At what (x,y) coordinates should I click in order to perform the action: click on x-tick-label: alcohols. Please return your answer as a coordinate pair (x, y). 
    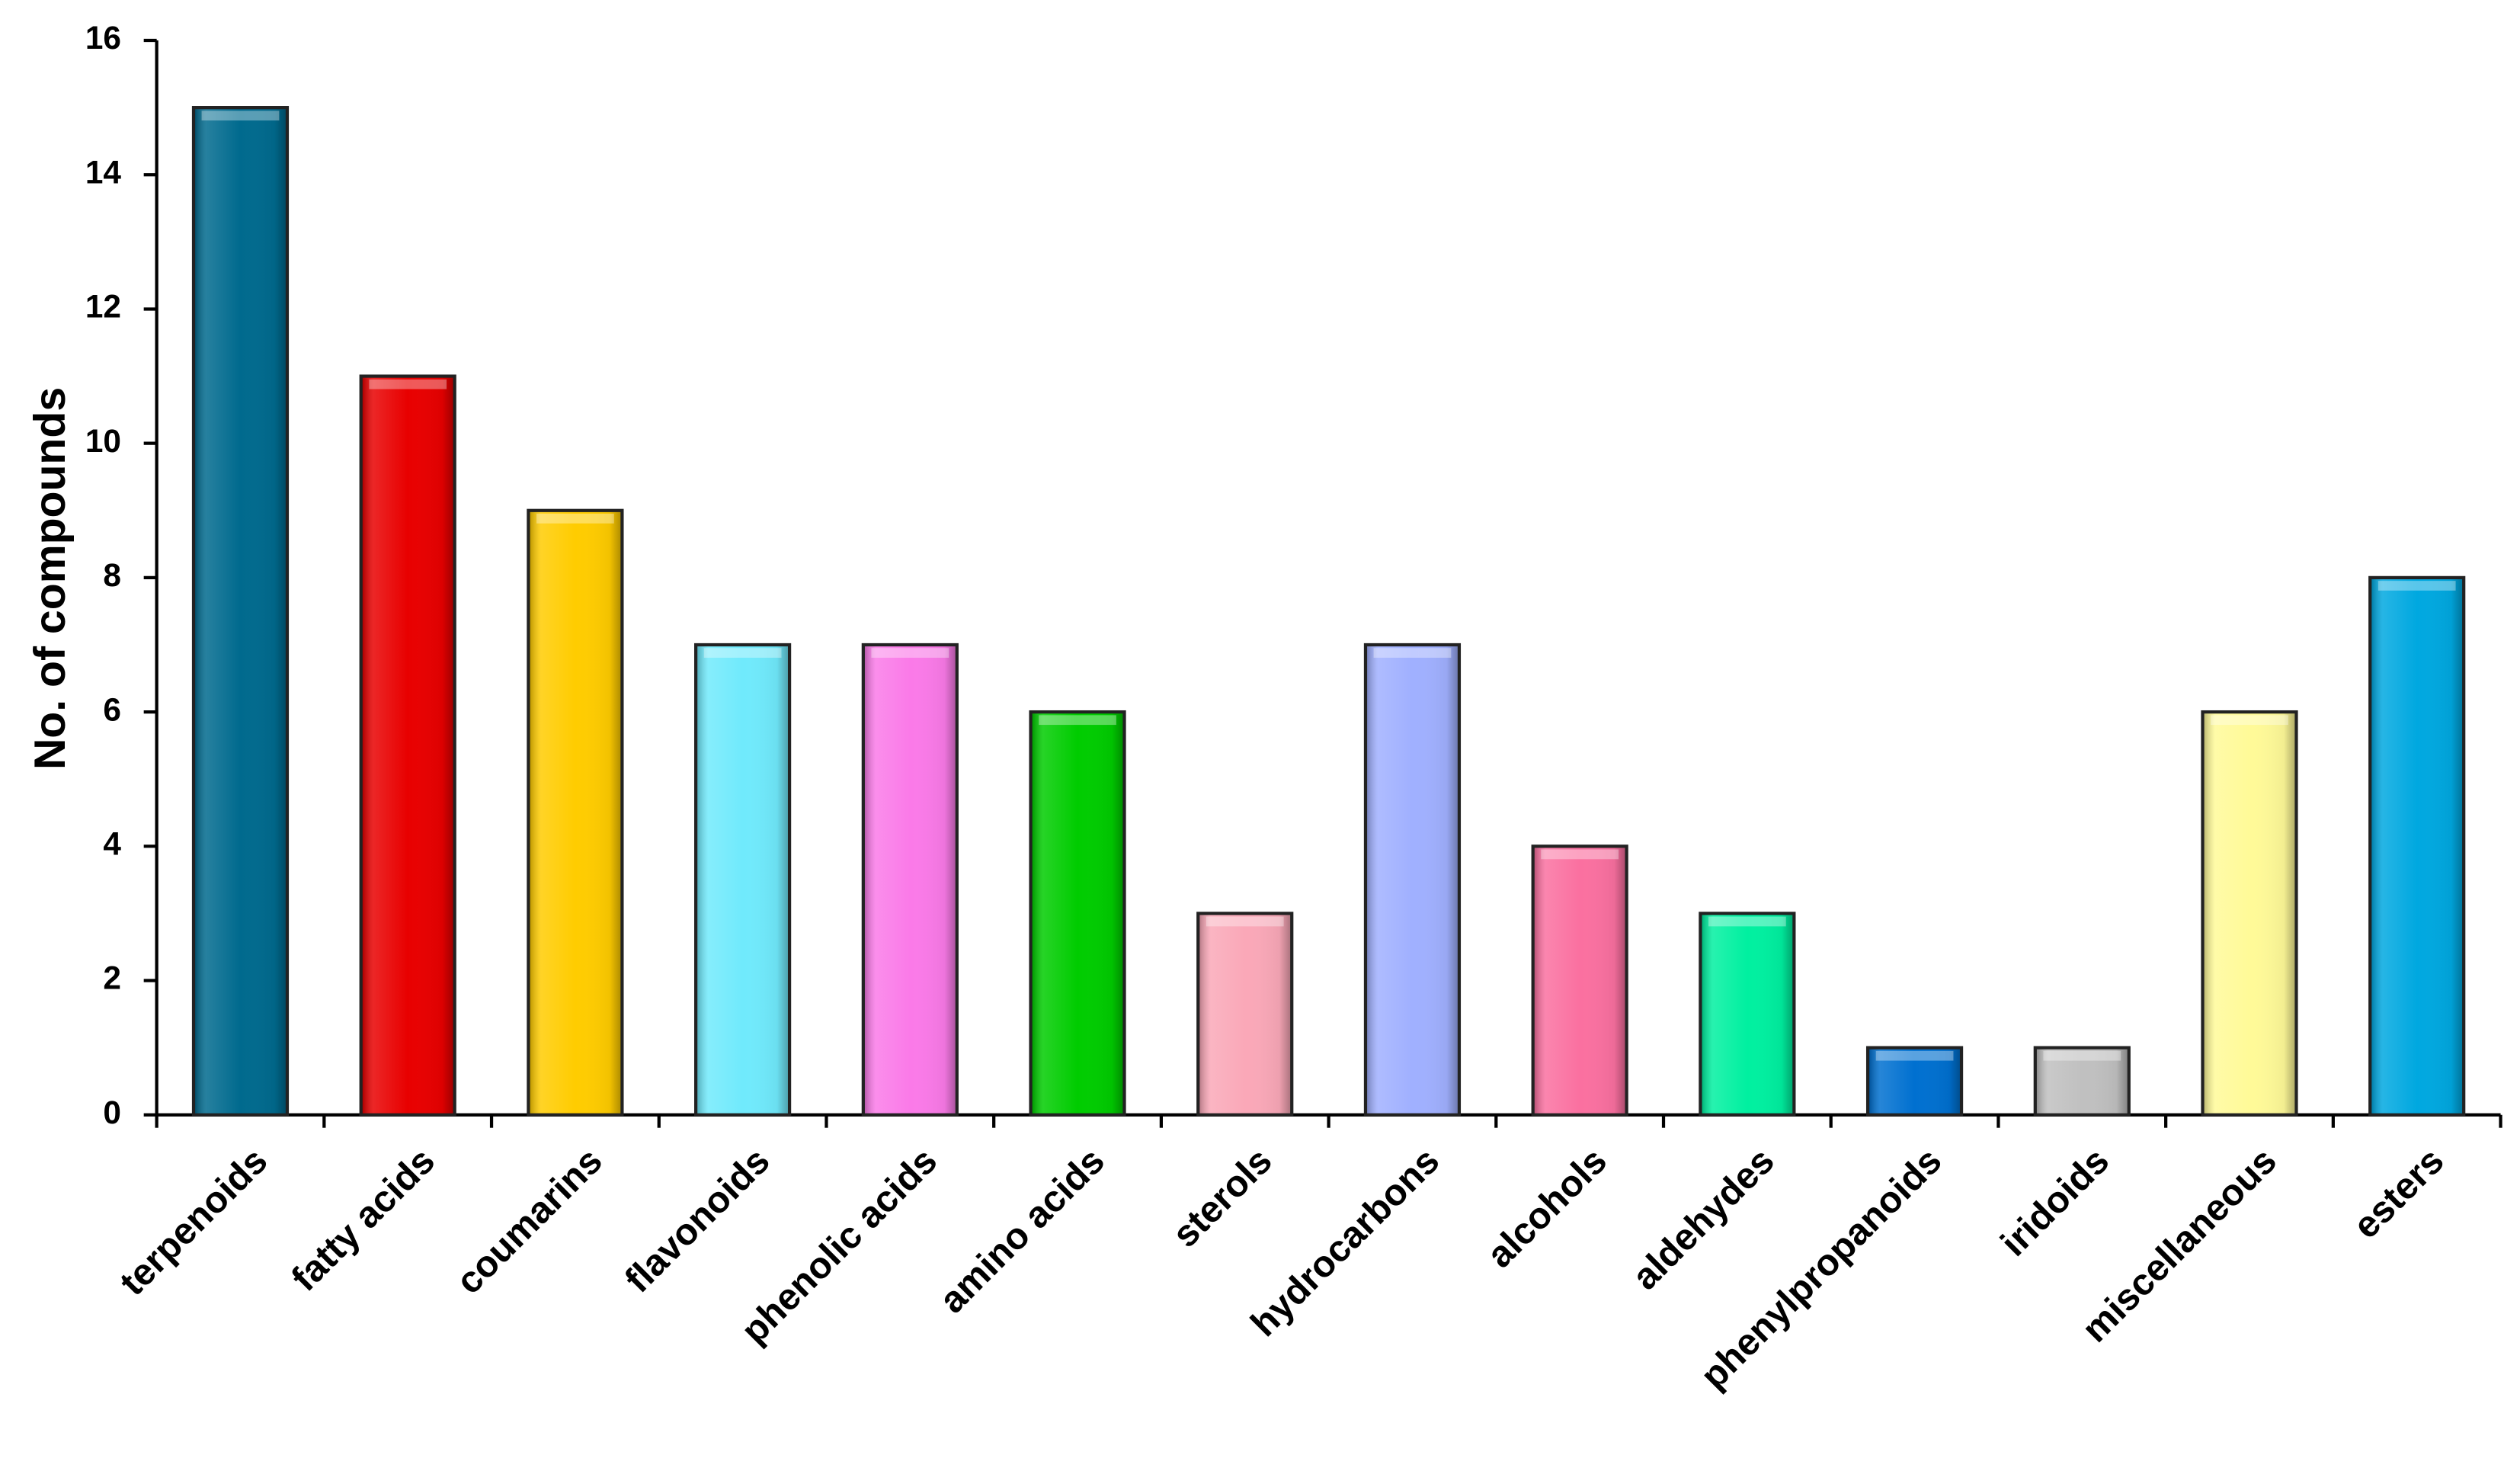
    Looking at the image, I should click on (1547, 1208).